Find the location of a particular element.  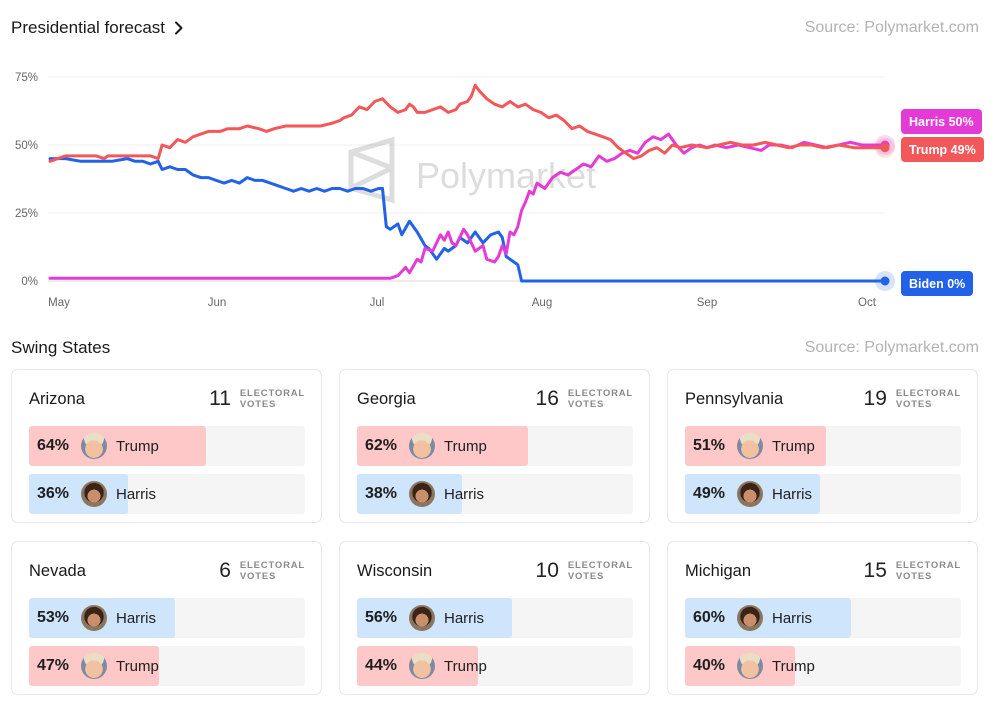

card-header: Pennsylvania 19 ELECTORAL VOTES is located at coordinates (823, 398).